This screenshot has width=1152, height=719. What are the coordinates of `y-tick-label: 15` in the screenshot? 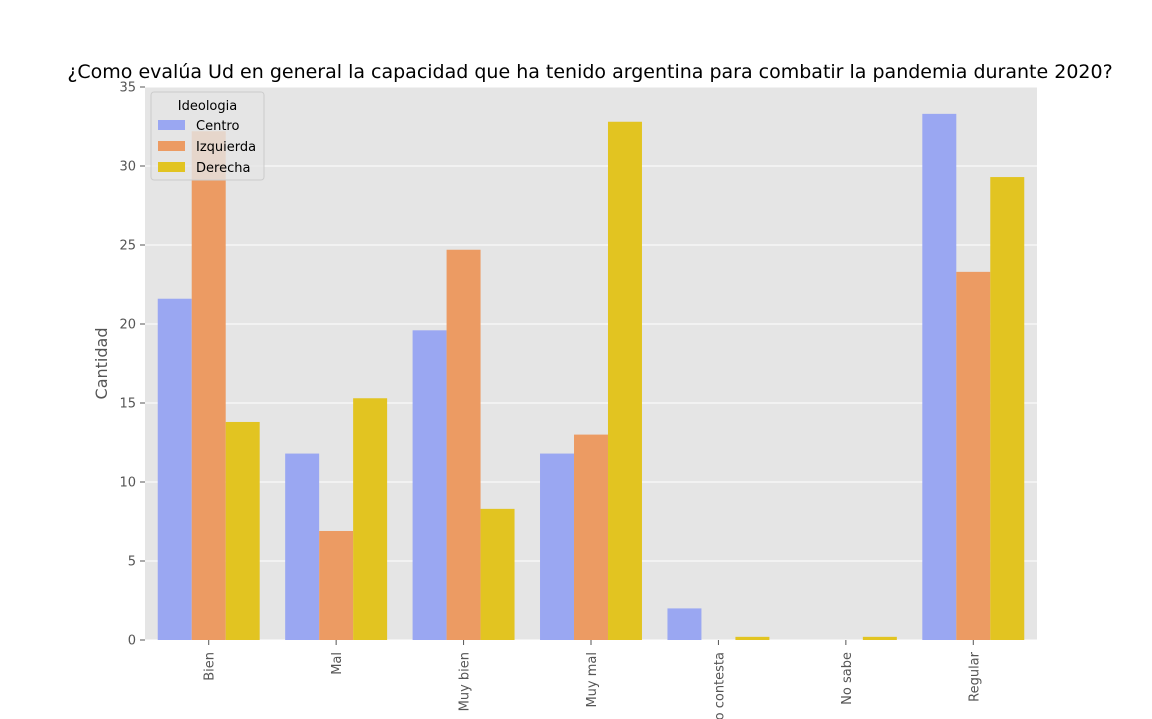 It's located at (127, 404).